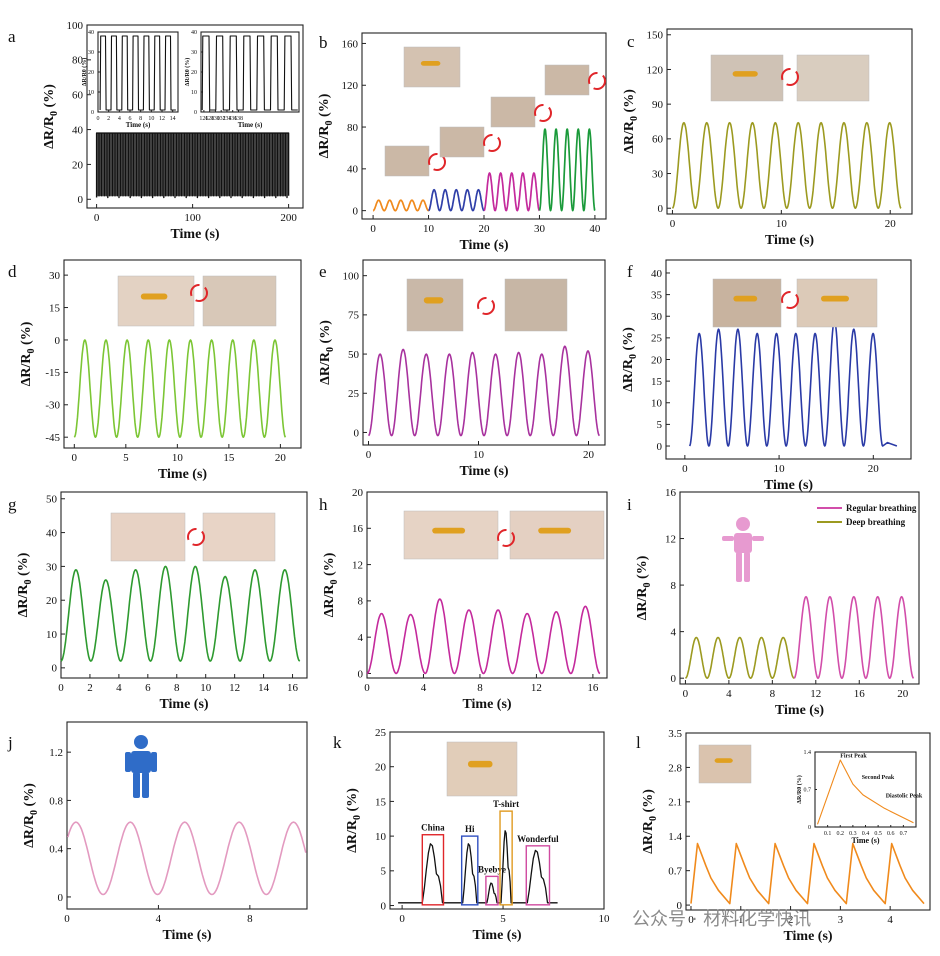 Image resolution: width=940 pixels, height=956 pixels. Describe the element at coordinates (835, 298) in the screenshot. I see `back-photo-2-sensor` at that location.